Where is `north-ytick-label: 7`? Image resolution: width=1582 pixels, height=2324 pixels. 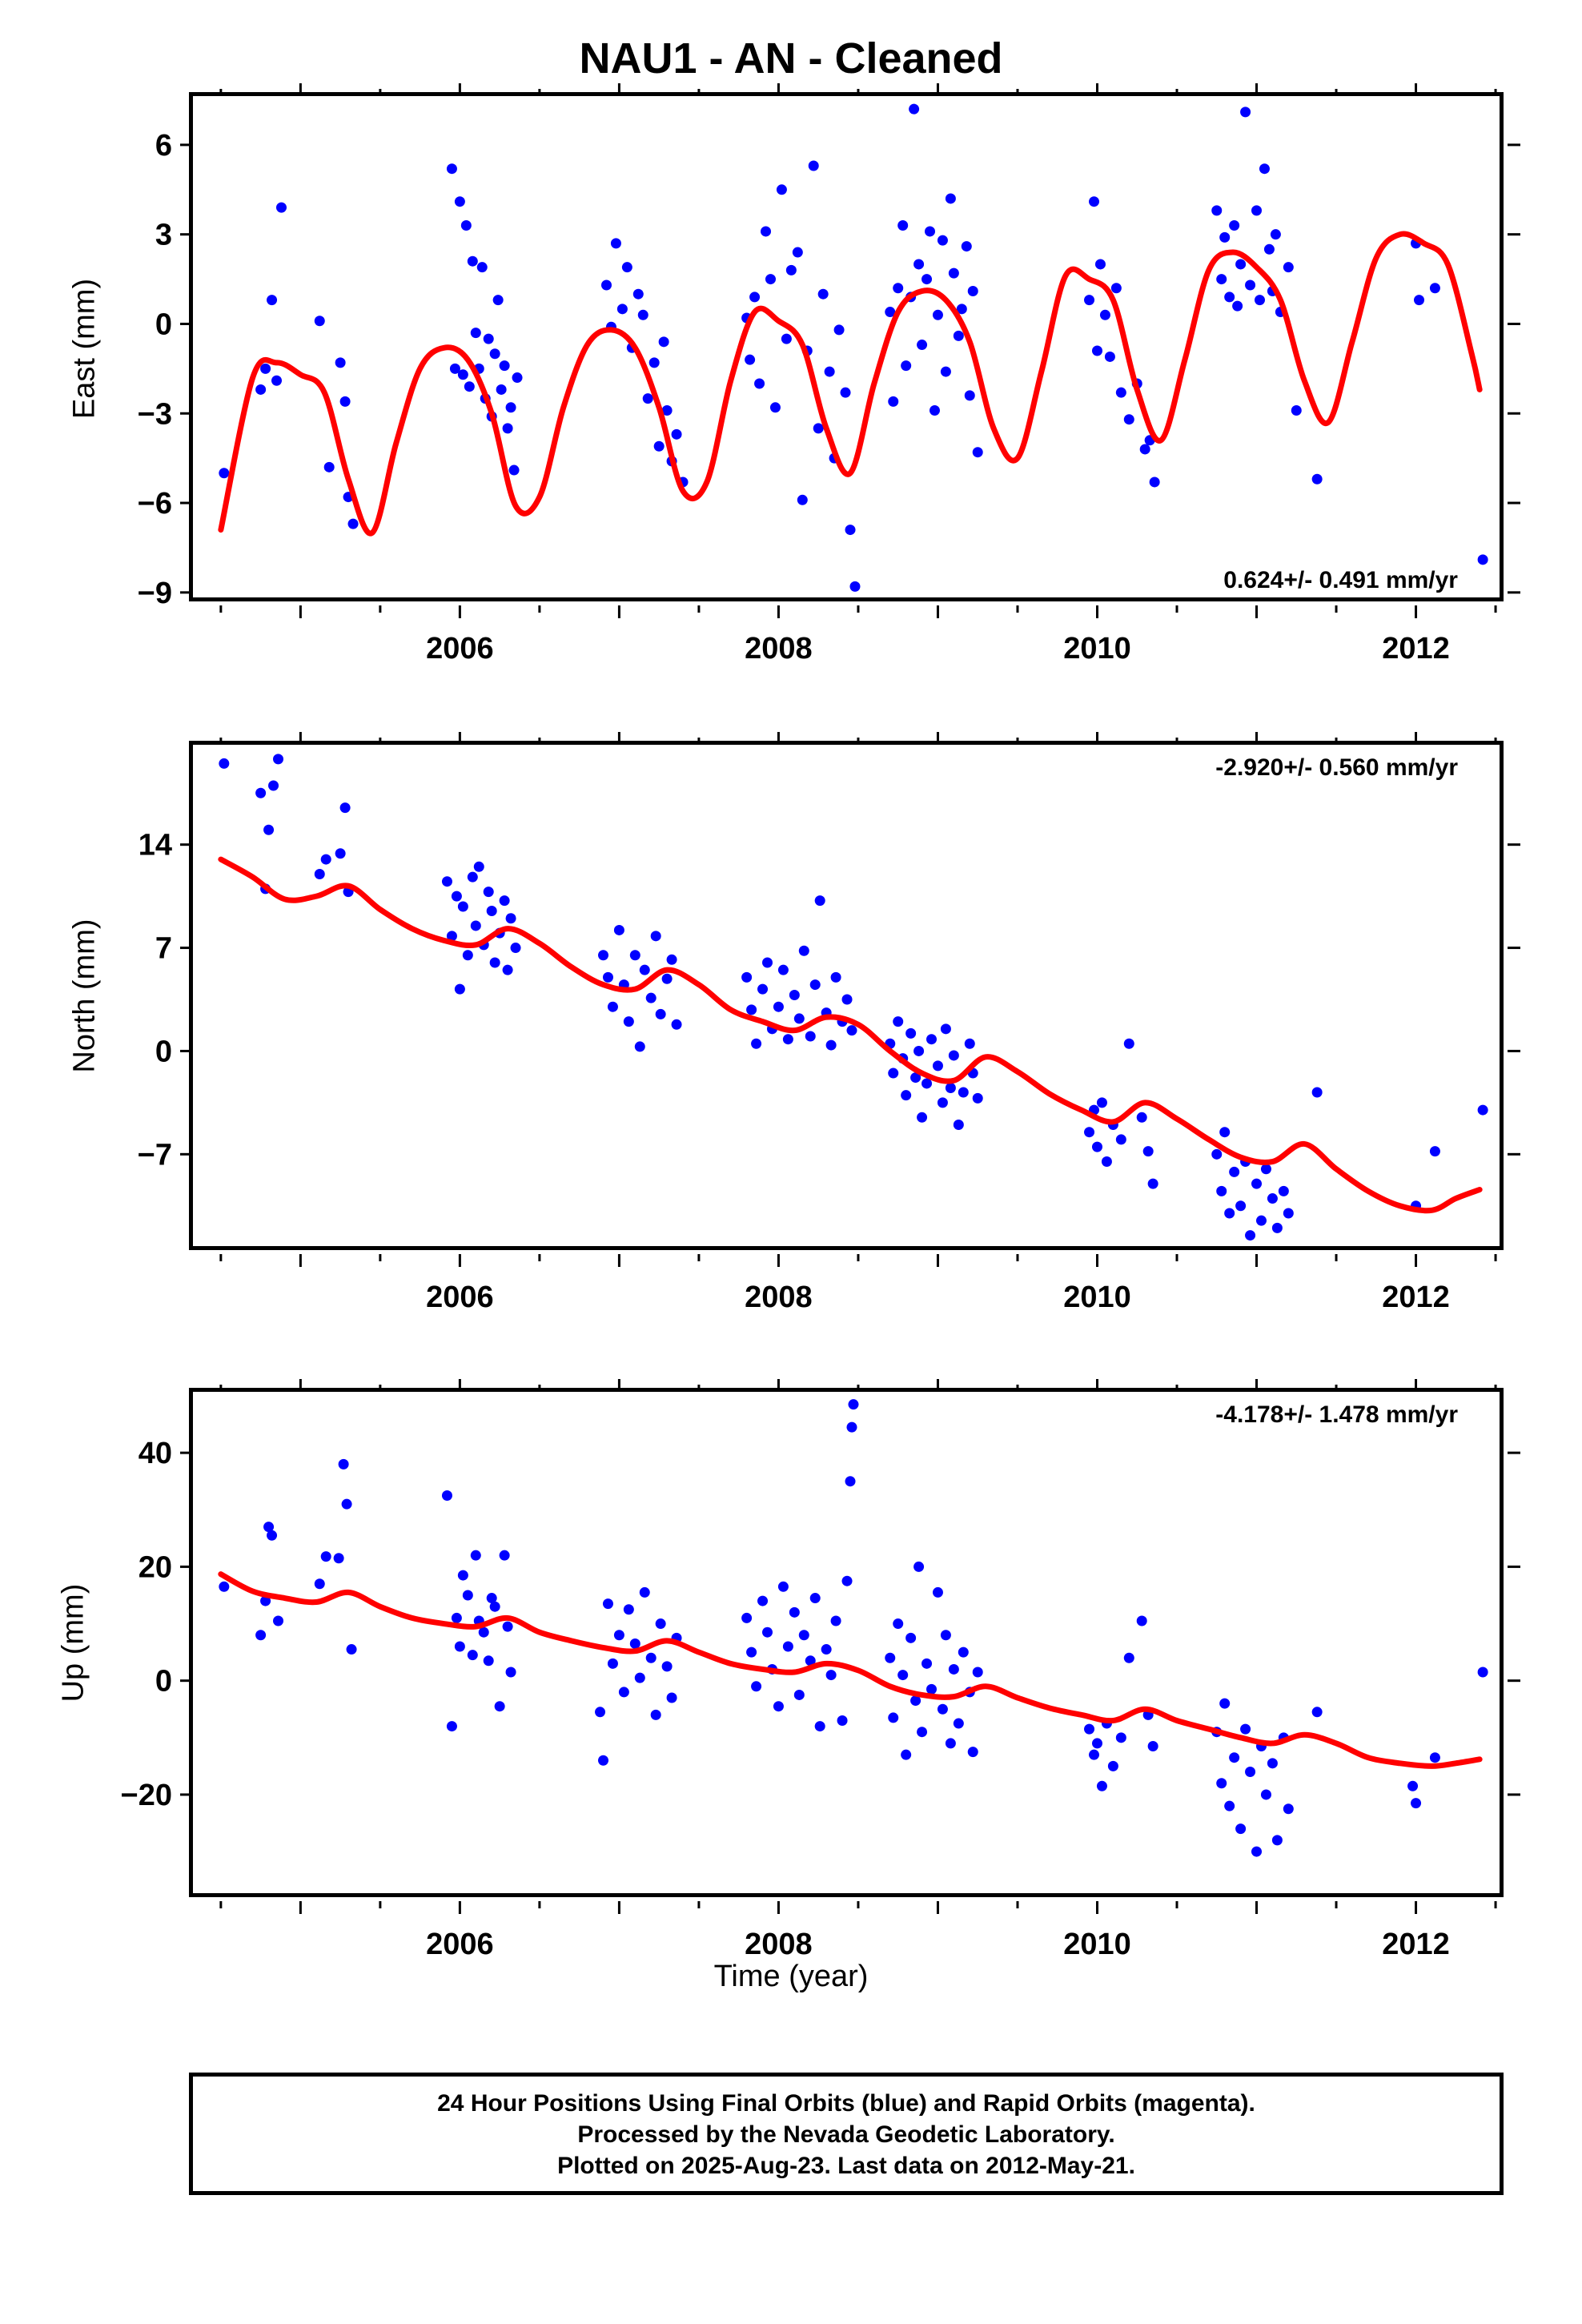 north-ytick-label: 7 is located at coordinates (164, 949).